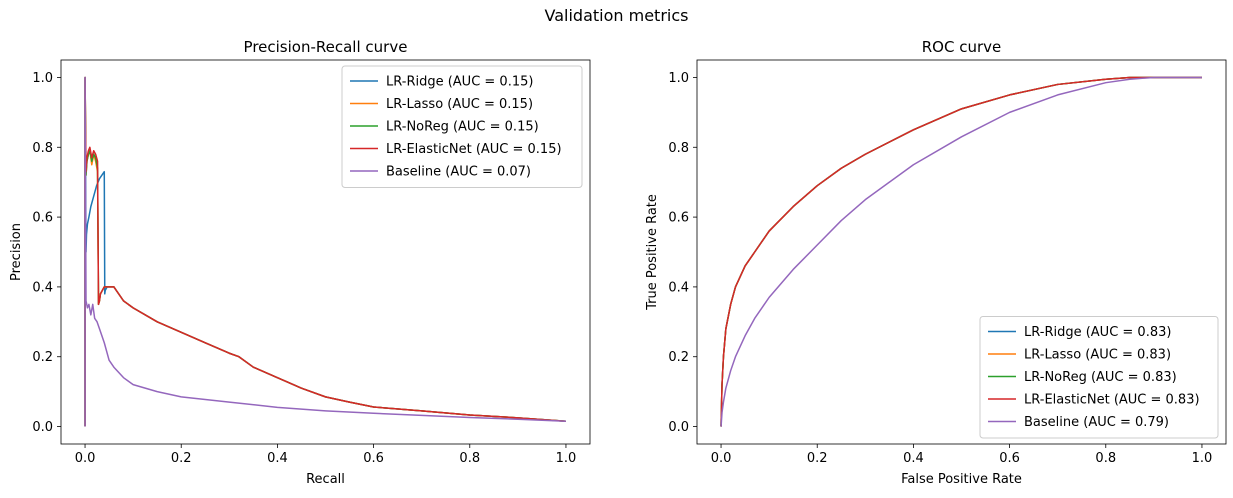 The height and width of the screenshot is (498, 1233). I want to click on legend-entry: LR-ElasticNet (AUC = 0.83), so click(1112, 400).